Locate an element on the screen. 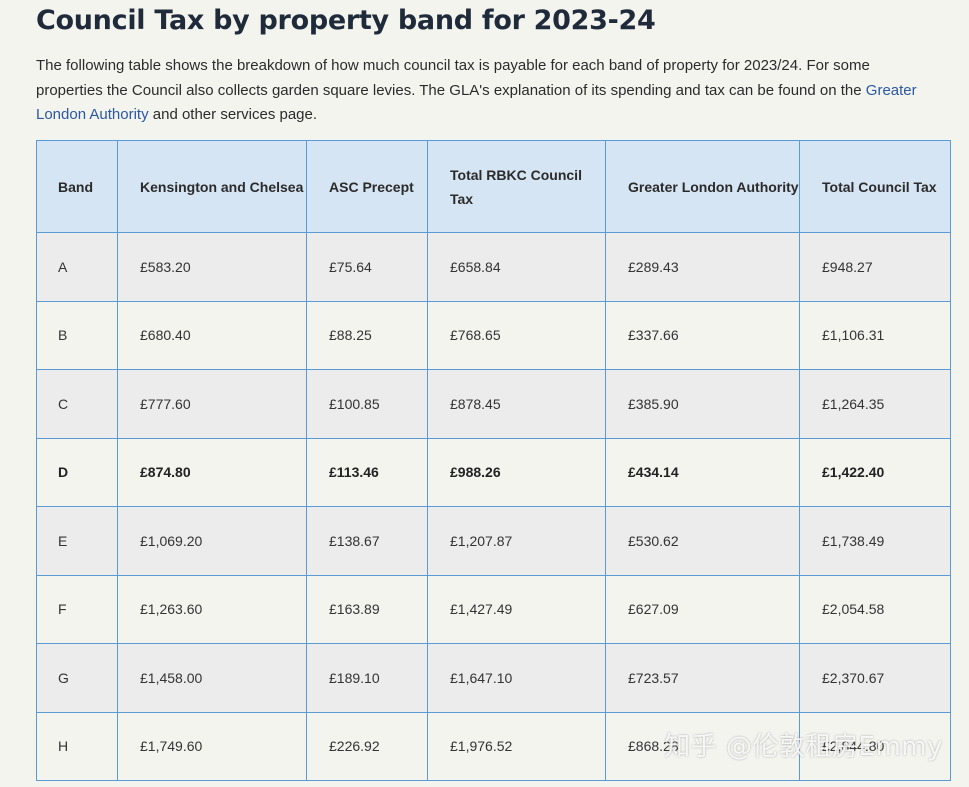 This screenshot has width=969, height=787. cell-total-rbkc: £1,427.49 is located at coordinates (516, 609).